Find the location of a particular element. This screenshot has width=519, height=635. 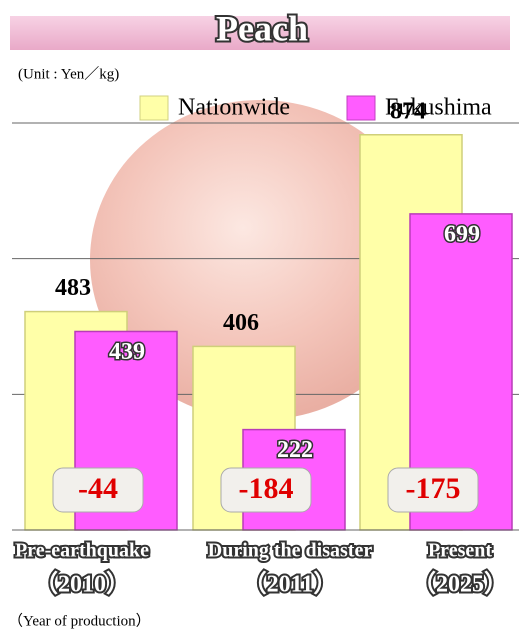

data-label: 874 is located at coordinates (408, 111).